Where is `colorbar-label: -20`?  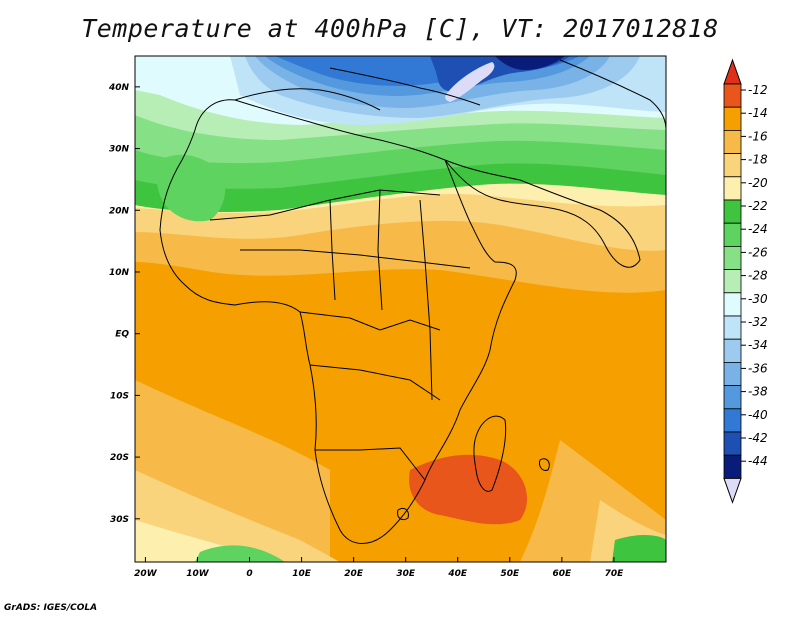 colorbar-label: -20 is located at coordinates (758, 183).